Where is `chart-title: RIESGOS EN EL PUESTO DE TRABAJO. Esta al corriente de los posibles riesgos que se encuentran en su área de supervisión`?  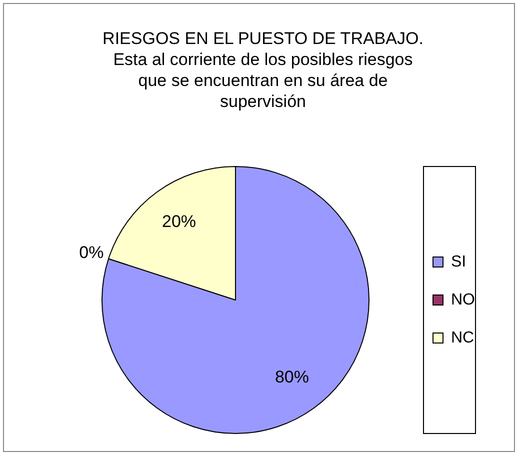
chart-title: RIESGOS EN EL PUESTO DE TRABAJO. Esta al corriente de los posibles riesgos que se encuentran en su área de supervisión is located at coordinates (263, 70).